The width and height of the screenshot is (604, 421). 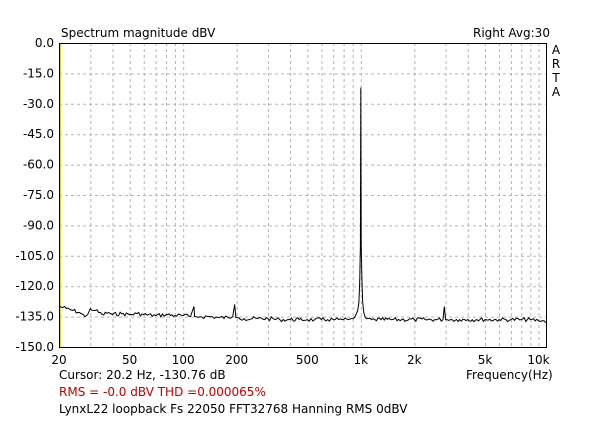 I want to click on y-tick-label: -30.0, so click(x=38, y=104).